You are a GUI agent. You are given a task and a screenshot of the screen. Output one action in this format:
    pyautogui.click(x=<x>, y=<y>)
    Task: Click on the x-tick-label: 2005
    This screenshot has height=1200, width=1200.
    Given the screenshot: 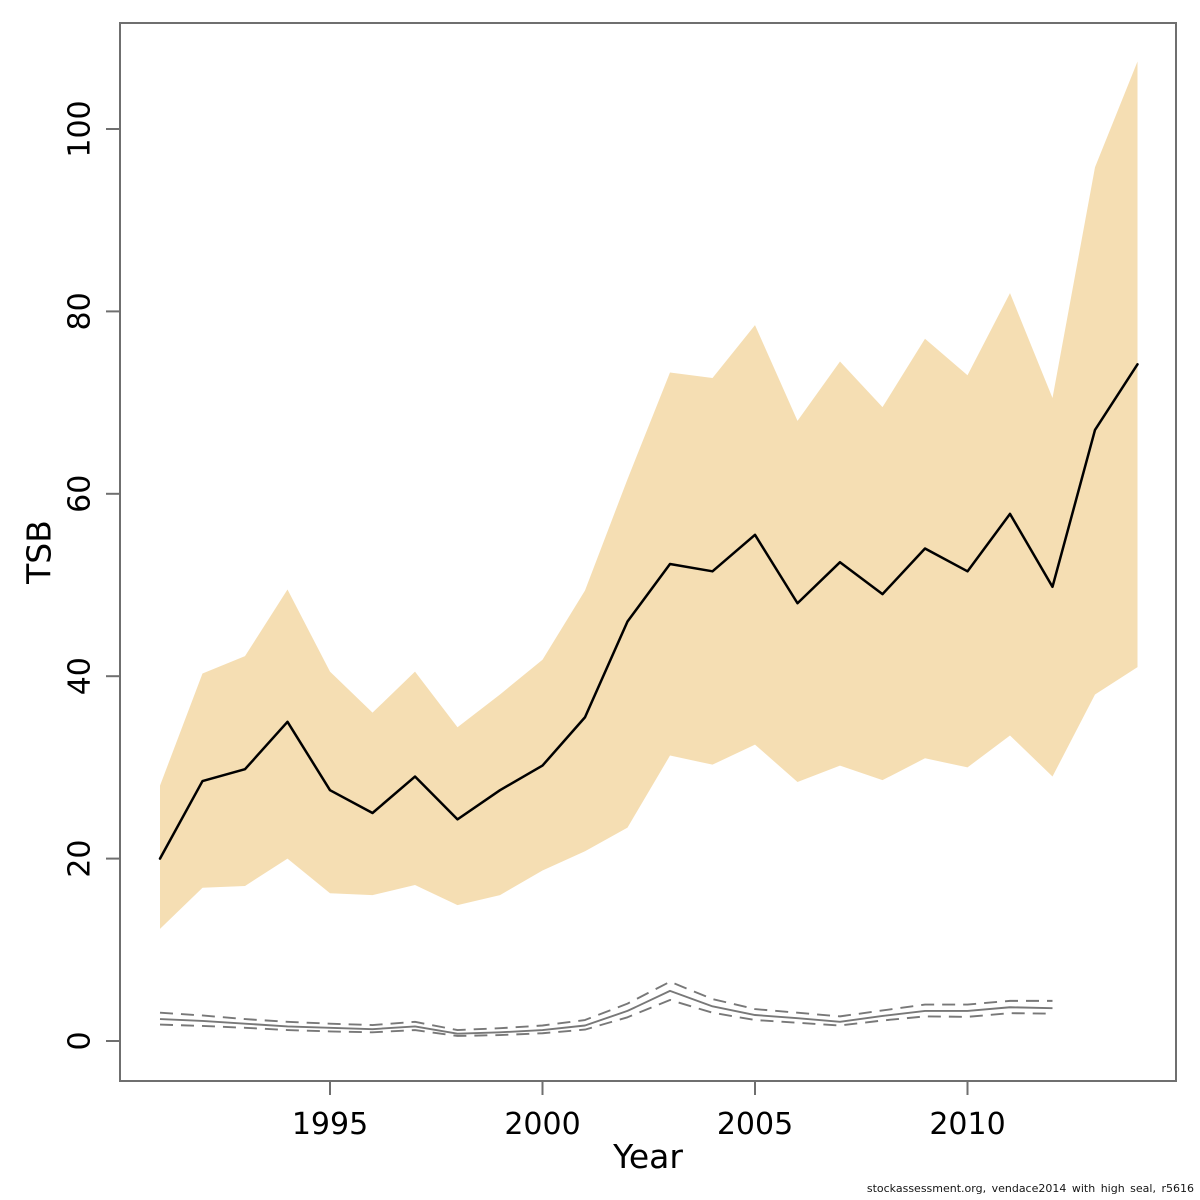 What is the action you would take?
    pyautogui.click(x=755, y=1124)
    